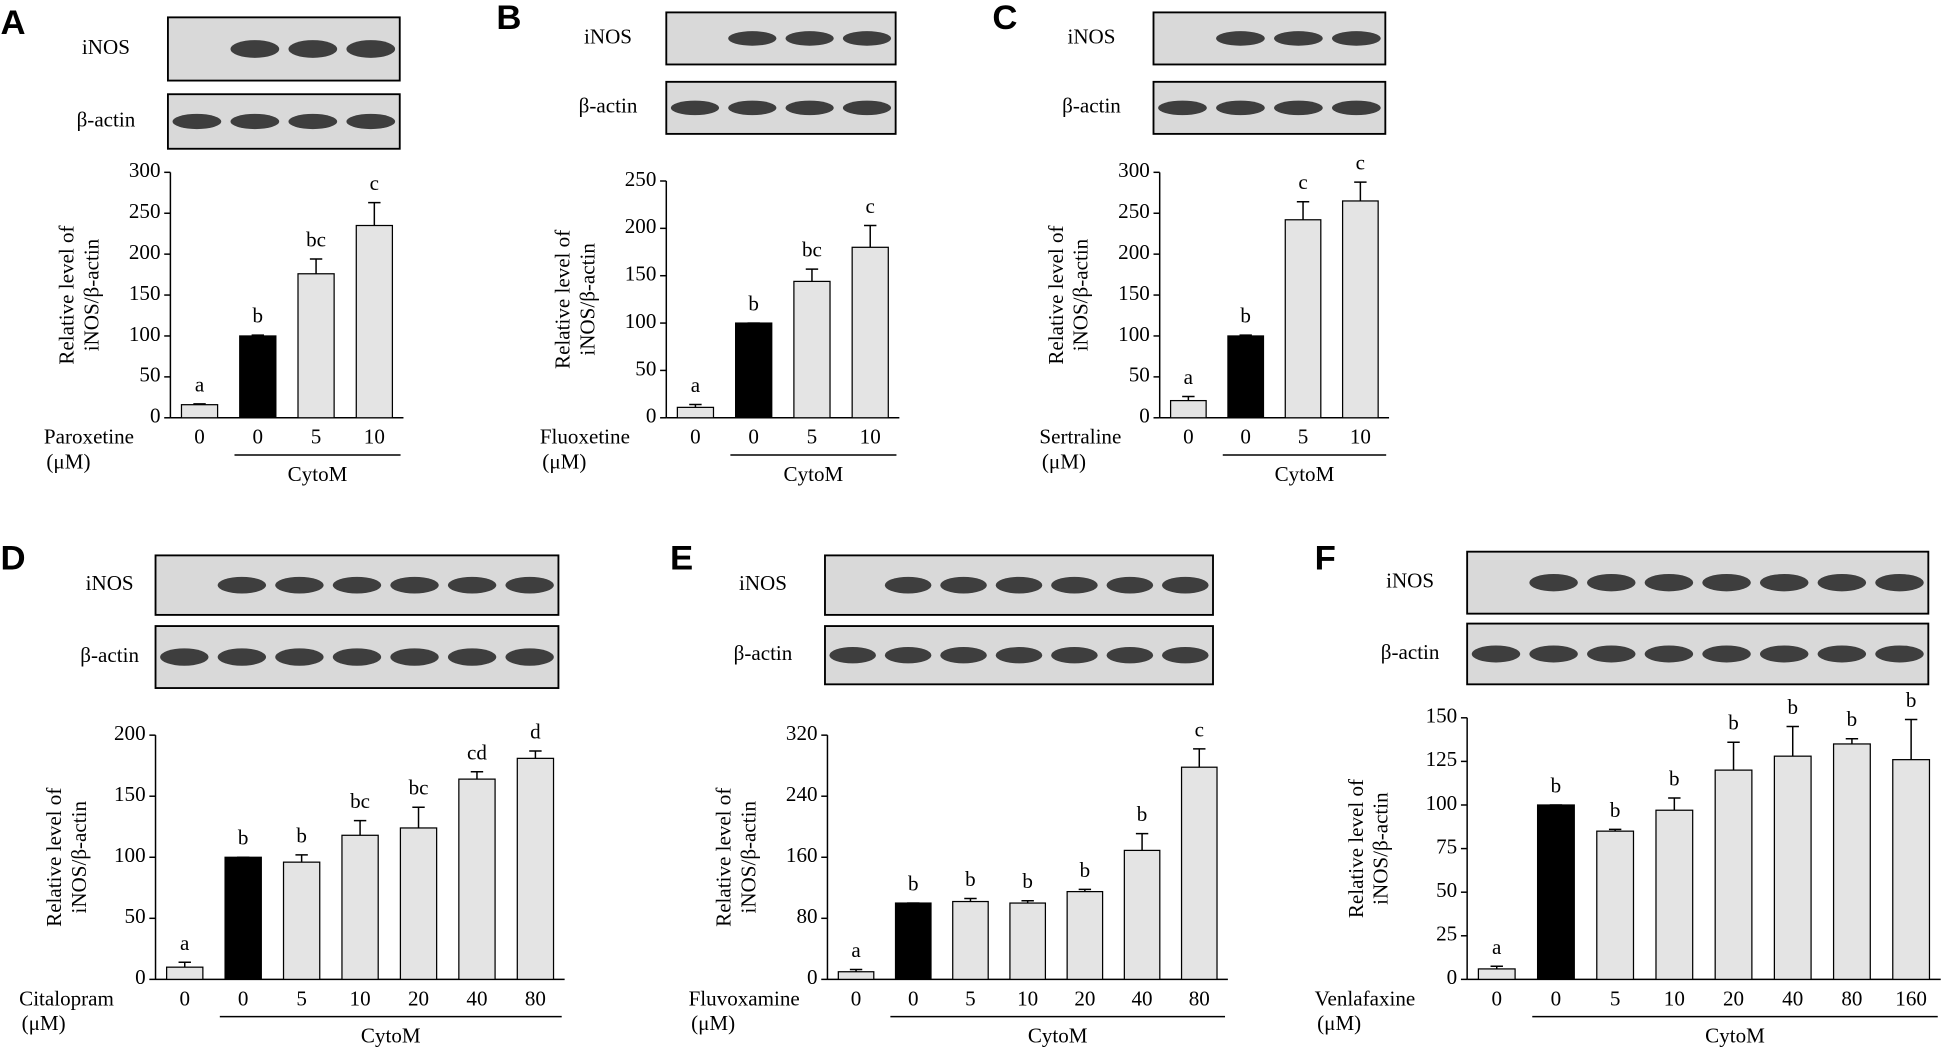 The height and width of the screenshot is (1055, 1945). Describe the element at coordinates (1446, 846) in the screenshot. I see `y-tick-label: 75` at that location.